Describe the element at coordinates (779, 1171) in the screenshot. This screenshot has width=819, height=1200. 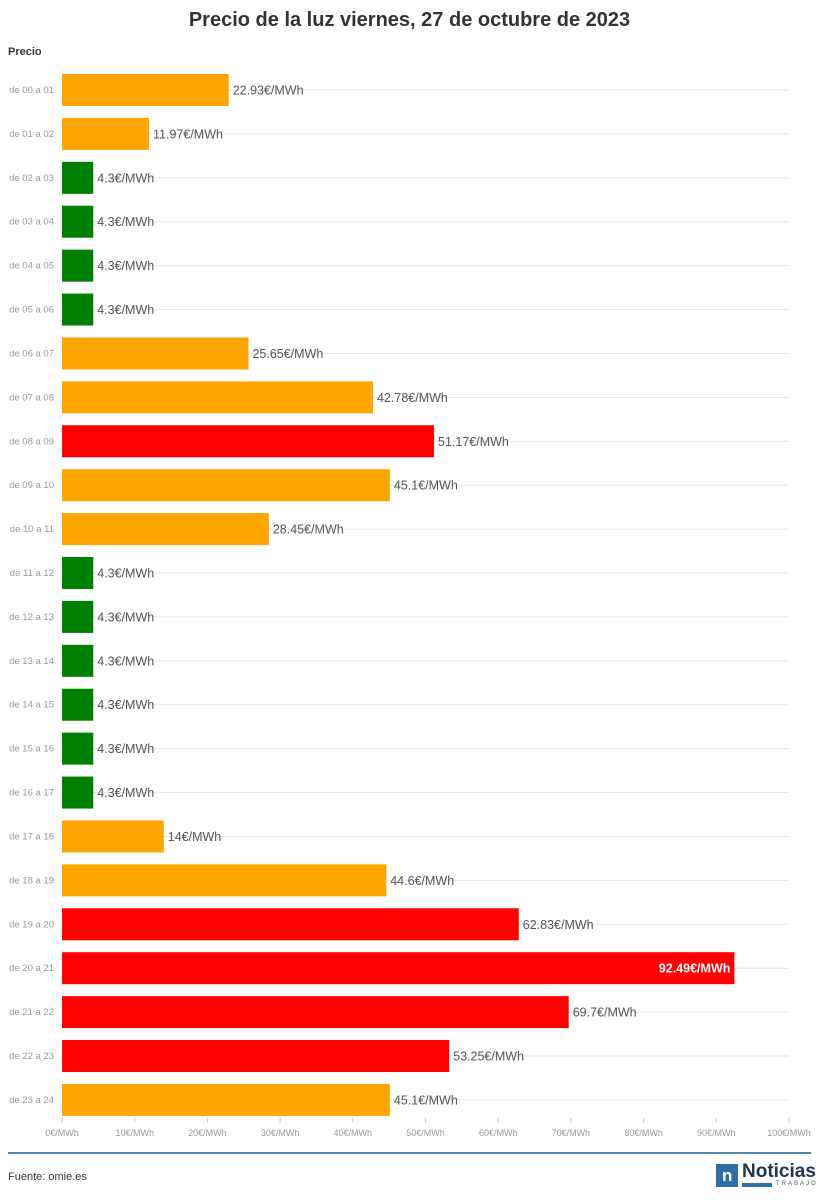
I see `logo-wordmark: Noticias` at that location.